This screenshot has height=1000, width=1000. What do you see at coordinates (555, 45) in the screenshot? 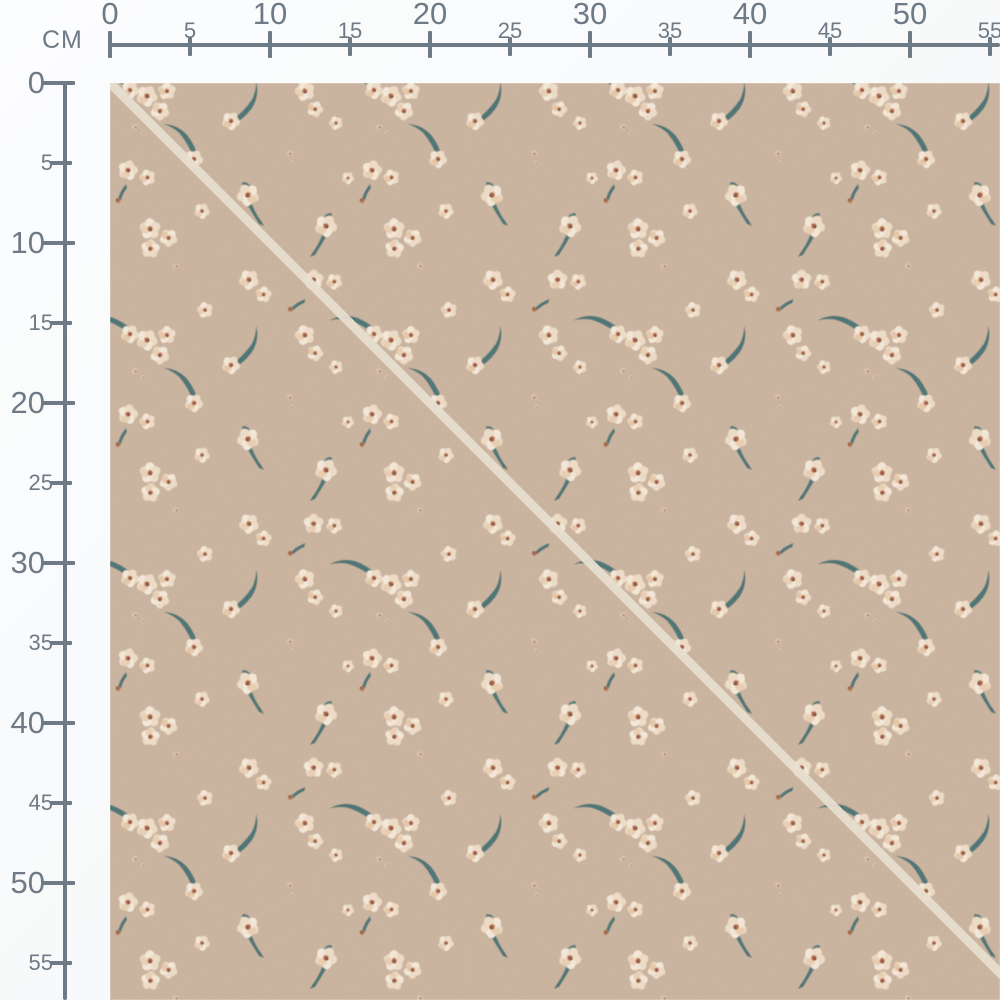
I see `ruler-horizontal-line` at bounding box center [555, 45].